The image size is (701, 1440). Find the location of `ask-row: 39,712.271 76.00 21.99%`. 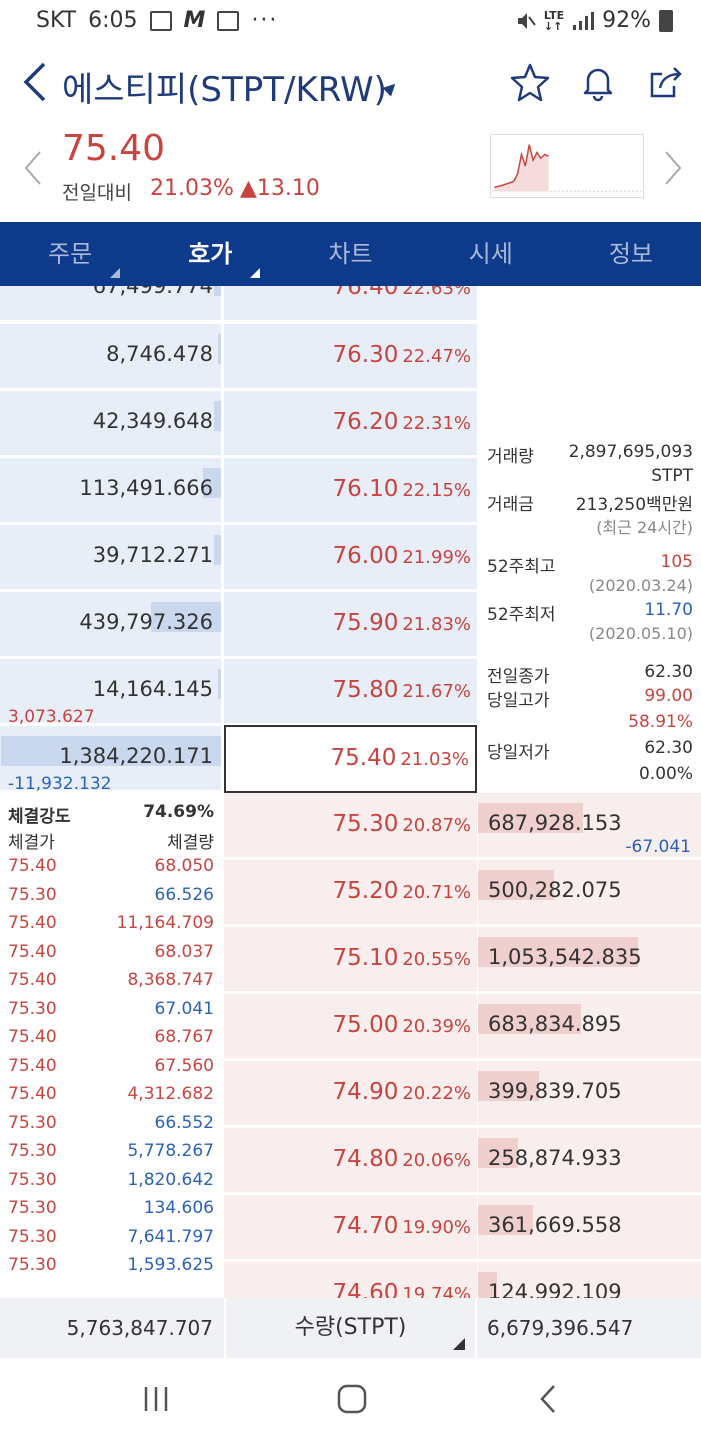

ask-row: 39,712.271 76.00 21.99% is located at coordinates (238, 558).